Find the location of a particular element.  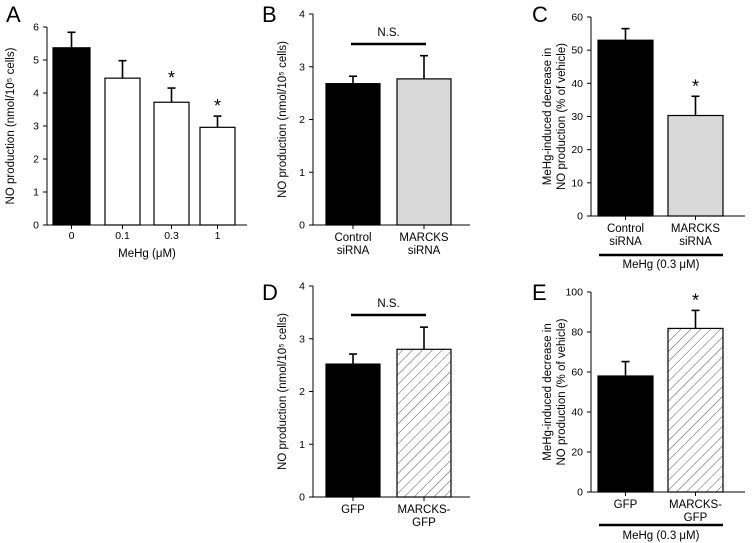

y-tick-label: 30 is located at coordinates (577, 117).